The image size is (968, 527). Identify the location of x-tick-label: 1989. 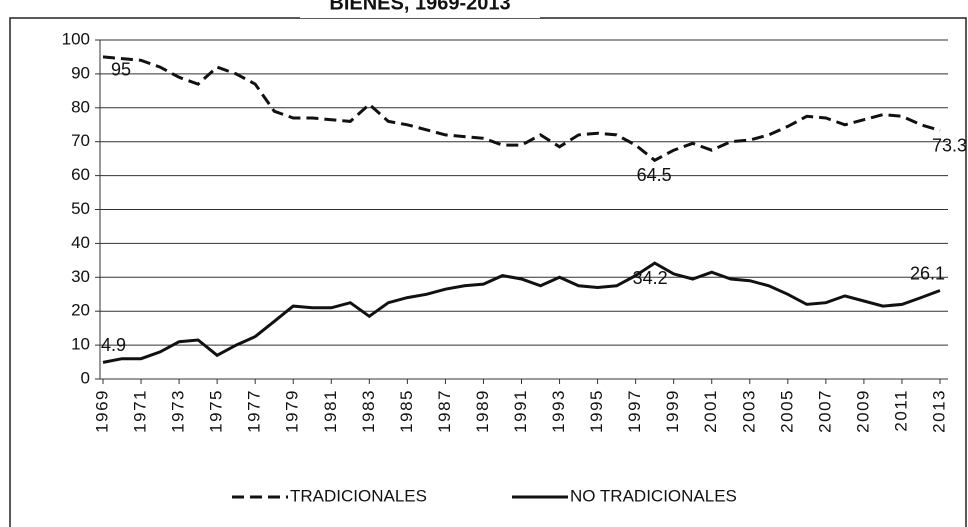
(482, 411).